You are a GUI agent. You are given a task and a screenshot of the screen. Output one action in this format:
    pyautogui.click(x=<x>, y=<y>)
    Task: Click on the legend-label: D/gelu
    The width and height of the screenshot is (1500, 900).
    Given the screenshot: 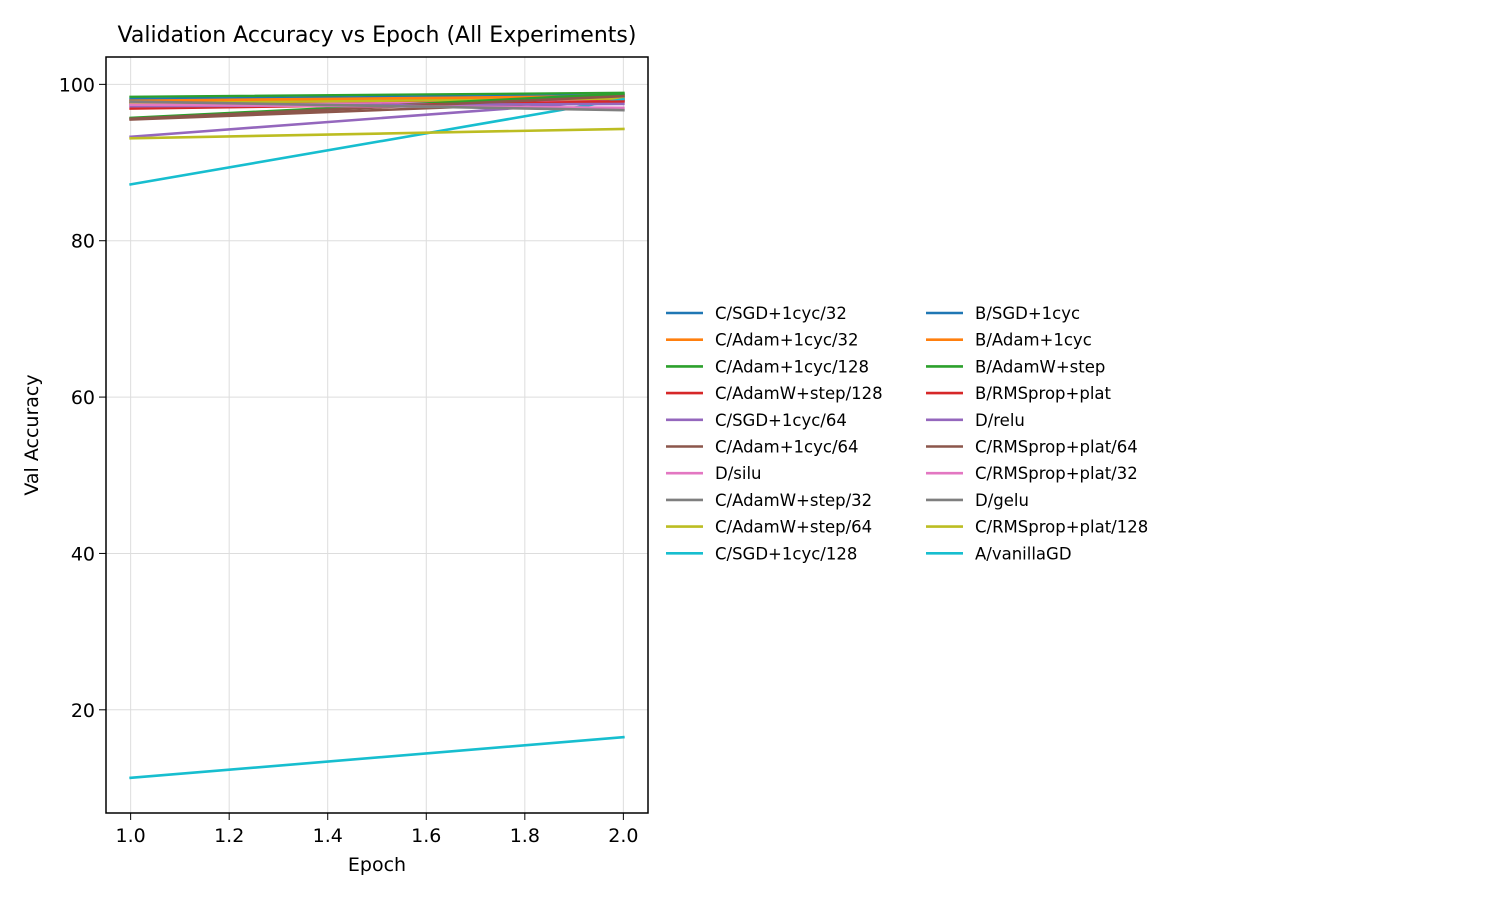 What is the action you would take?
    pyautogui.click(x=1002, y=500)
    